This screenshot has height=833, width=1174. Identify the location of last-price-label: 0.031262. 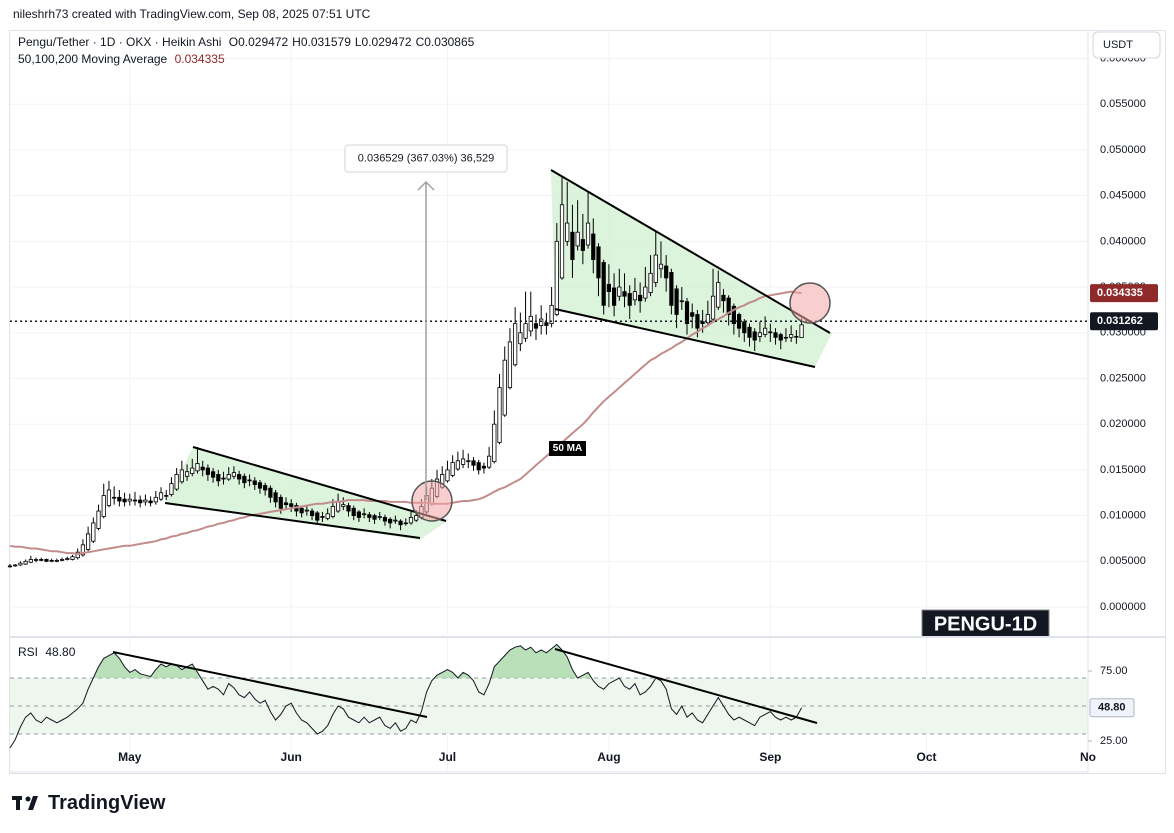
(1120, 321).